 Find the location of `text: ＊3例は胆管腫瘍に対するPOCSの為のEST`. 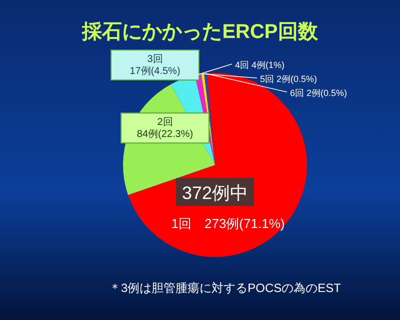

text: ＊3例は胆管腫瘍に対するPOCSの為のEST is located at coordinates (225, 288).